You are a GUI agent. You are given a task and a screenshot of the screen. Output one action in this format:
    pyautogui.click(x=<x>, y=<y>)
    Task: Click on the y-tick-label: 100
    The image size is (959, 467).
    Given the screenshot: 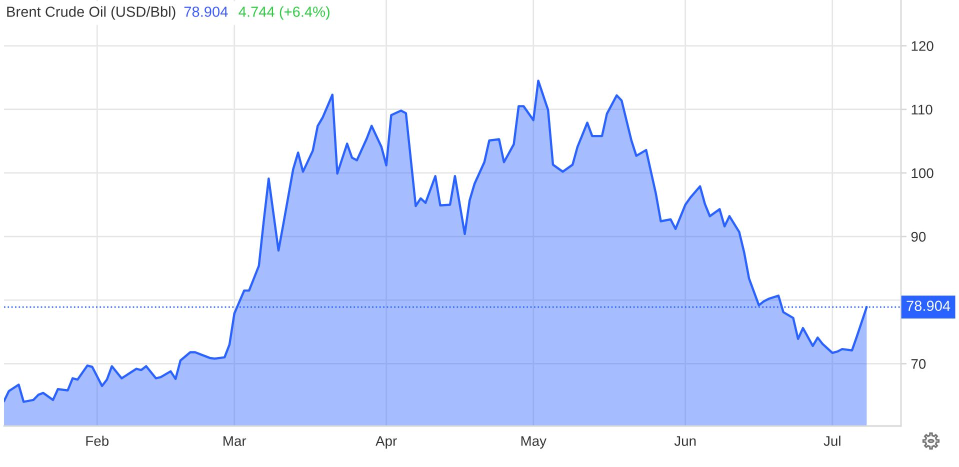 What is the action you would take?
    pyautogui.click(x=923, y=173)
    